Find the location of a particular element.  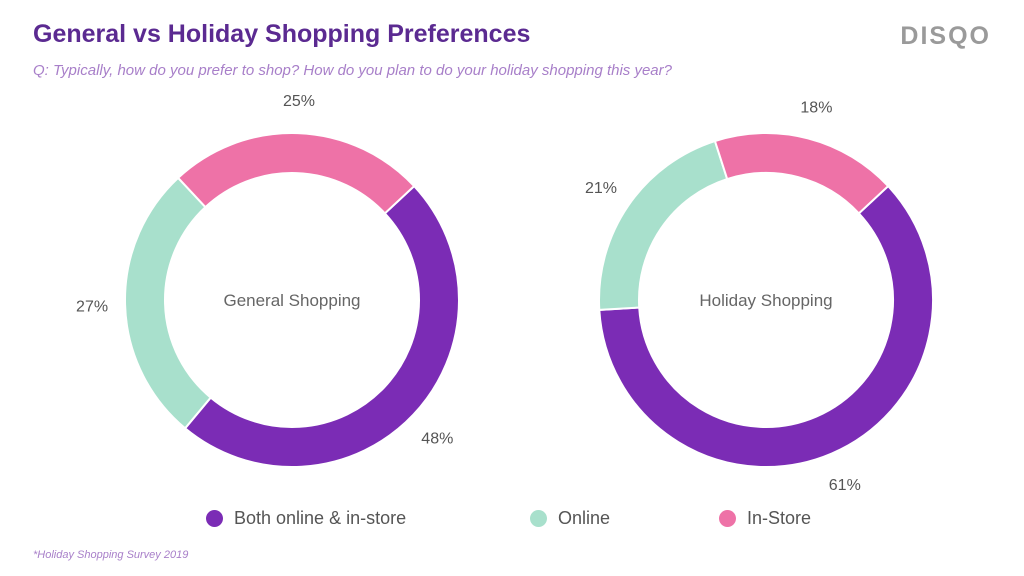

brand-logo: DISQO is located at coordinates (945, 36).